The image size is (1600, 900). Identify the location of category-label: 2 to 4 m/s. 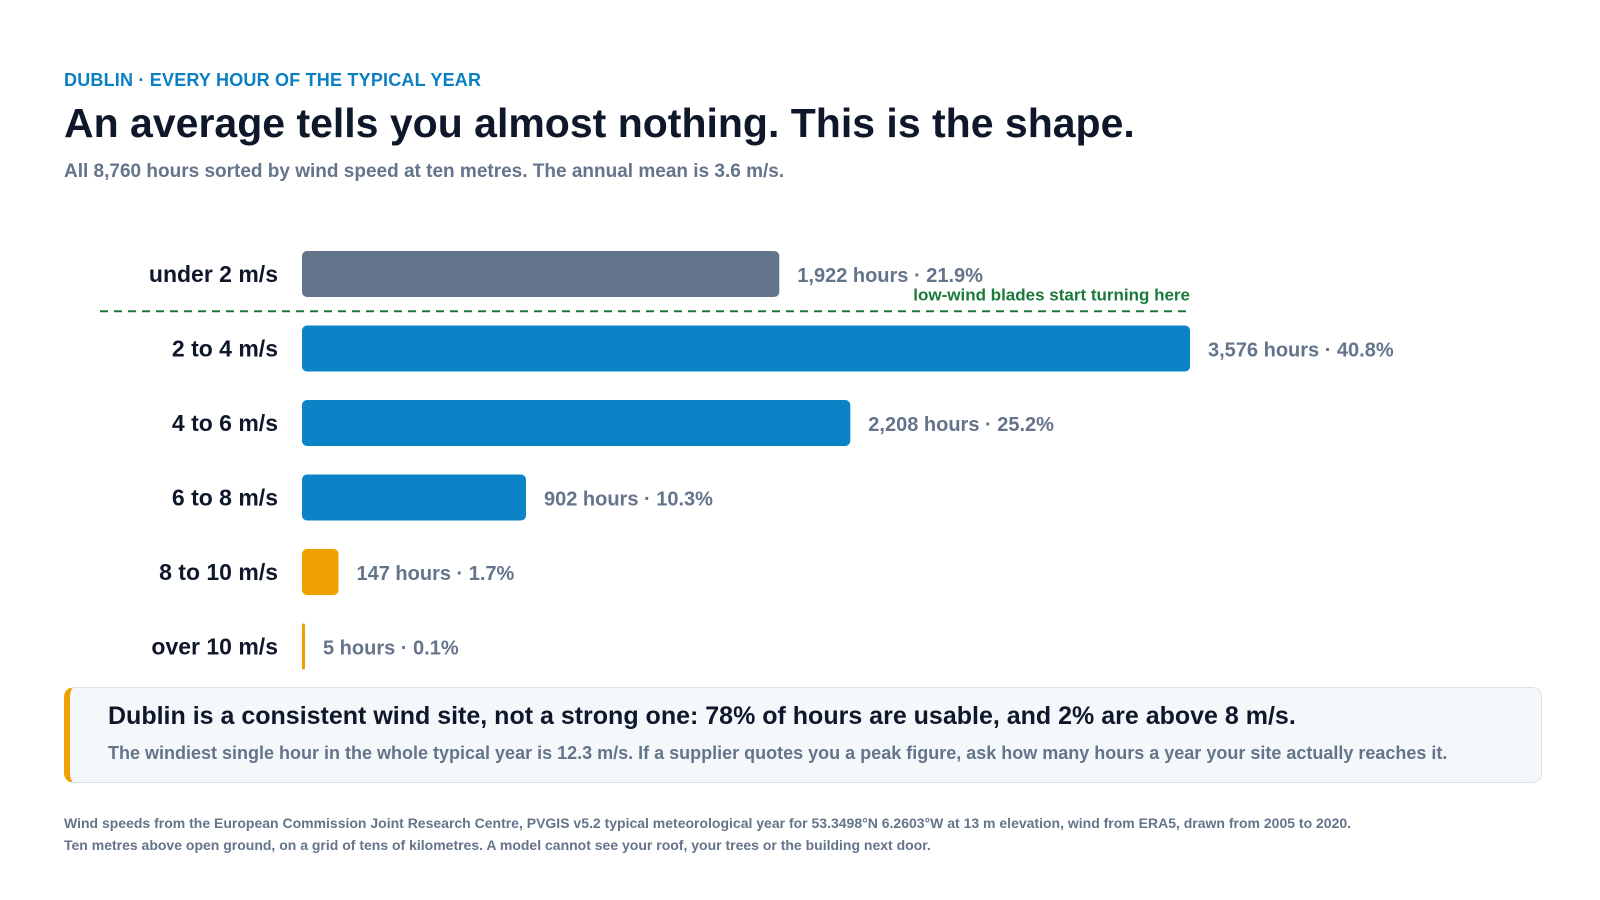
(225, 349).